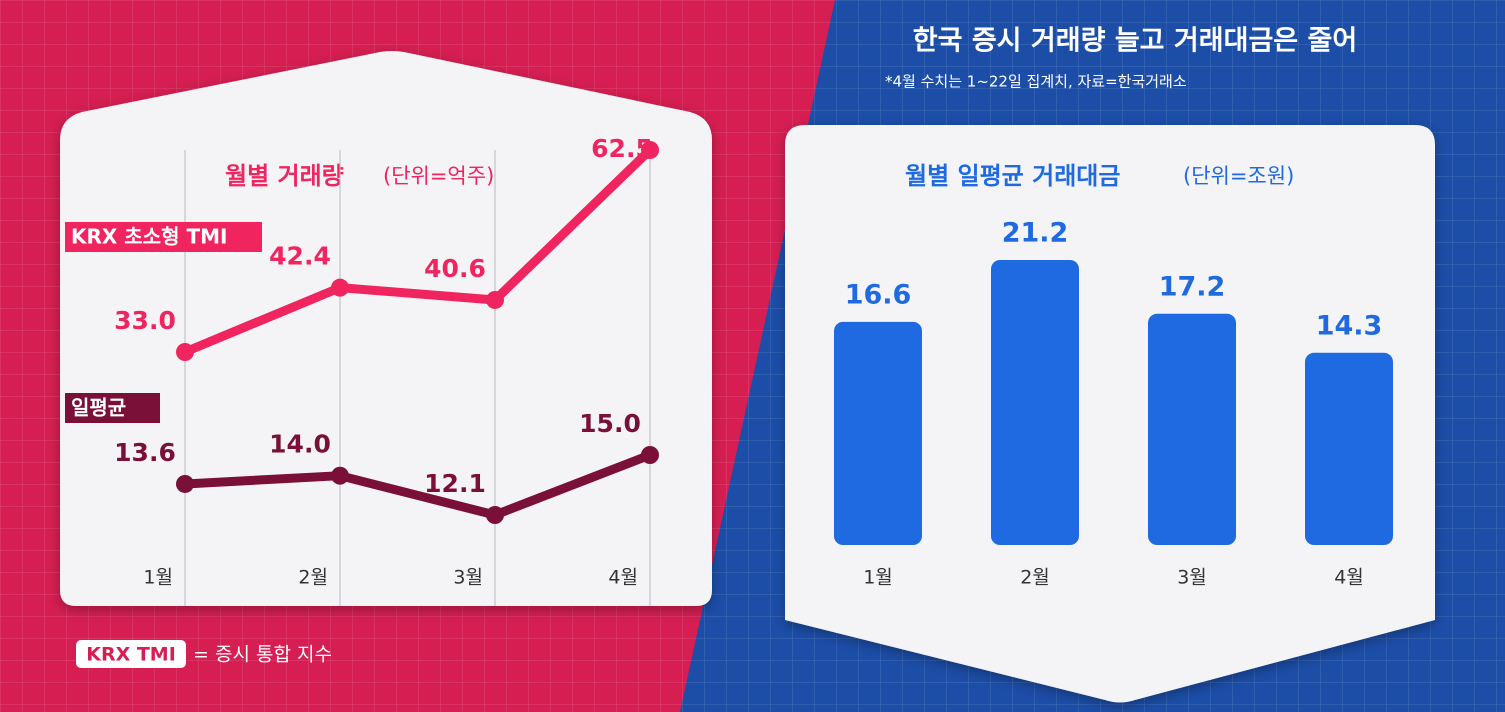 The image size is (1505, 712). Describe the element at coordinates (145, 320) in the screenshot. I see `data-label: 33.0` at that location.